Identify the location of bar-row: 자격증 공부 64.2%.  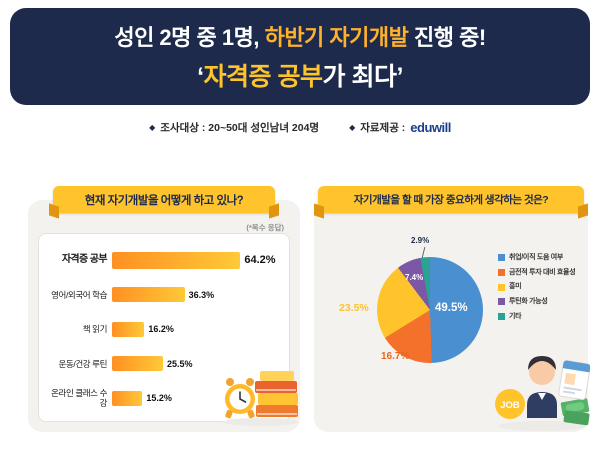
(164, 260).